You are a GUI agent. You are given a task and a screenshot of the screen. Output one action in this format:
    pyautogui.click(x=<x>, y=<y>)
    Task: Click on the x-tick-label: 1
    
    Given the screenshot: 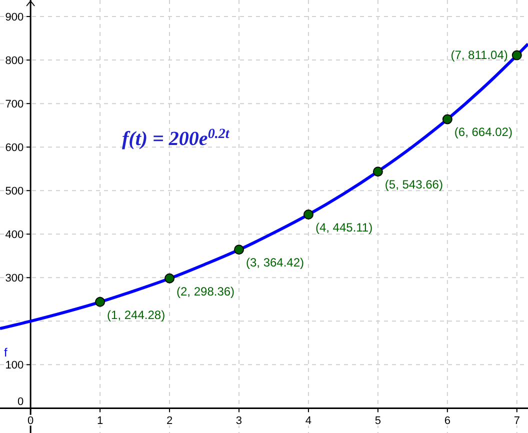 What is the action you would take?
    pyautogui.click(x=100, y=421)
    